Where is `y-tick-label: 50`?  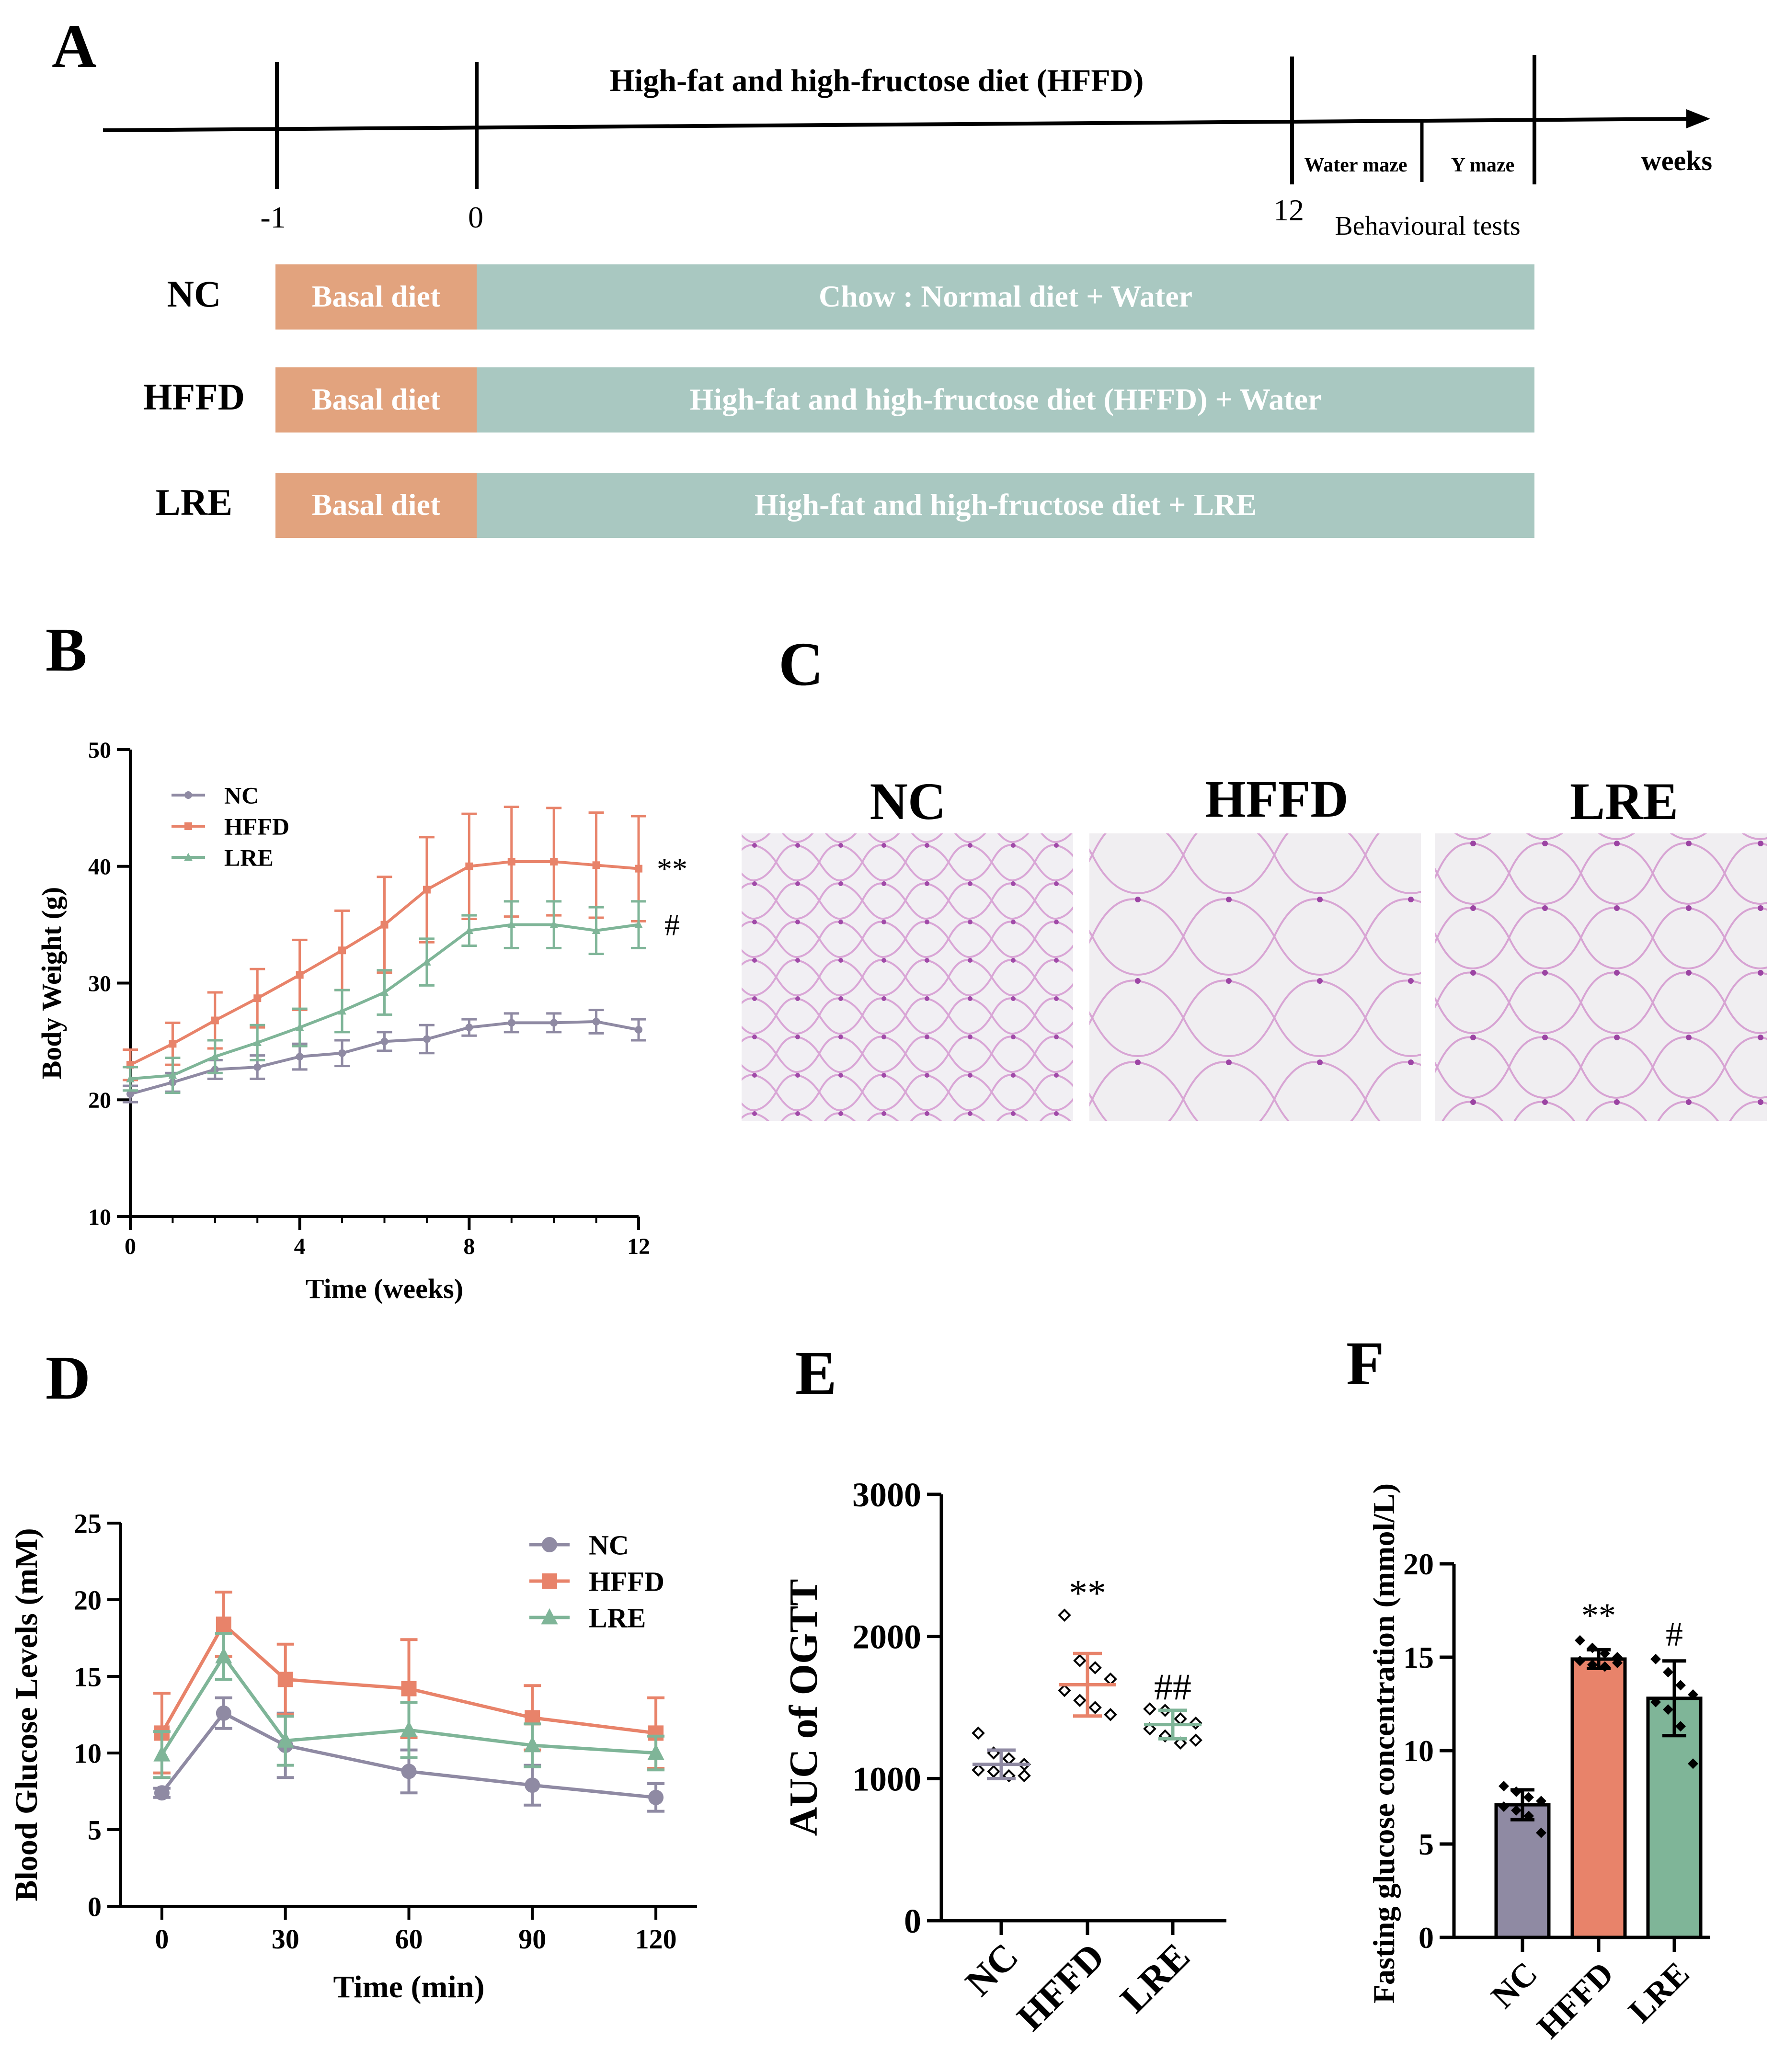 y-tick-label: 50 is located at coordinates (99, 750).